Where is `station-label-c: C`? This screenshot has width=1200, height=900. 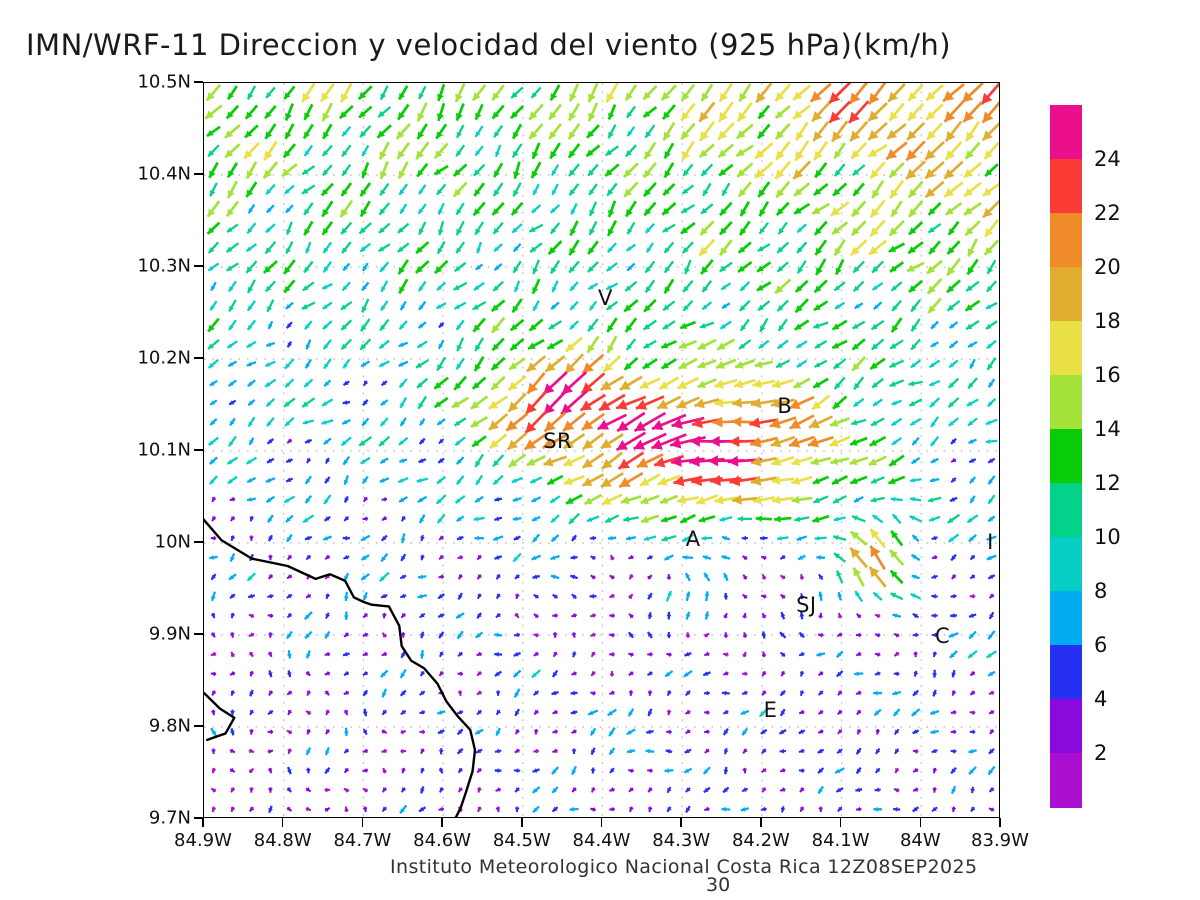
station-label-c: C is located at coordinates (943, 635).